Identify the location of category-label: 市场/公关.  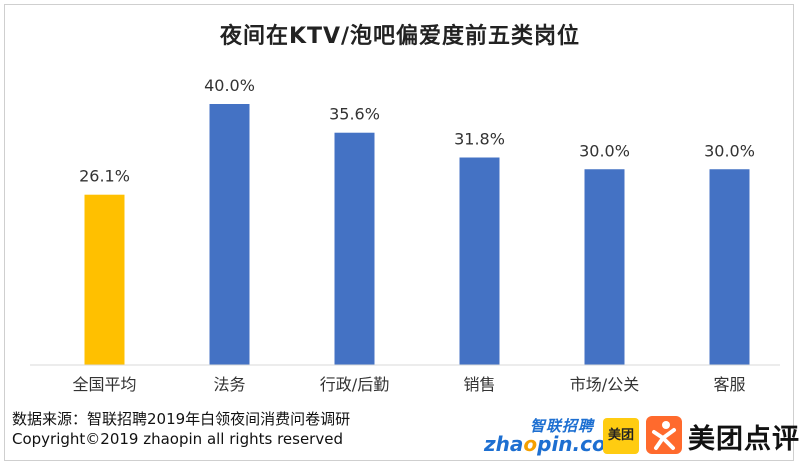
(604, 384).